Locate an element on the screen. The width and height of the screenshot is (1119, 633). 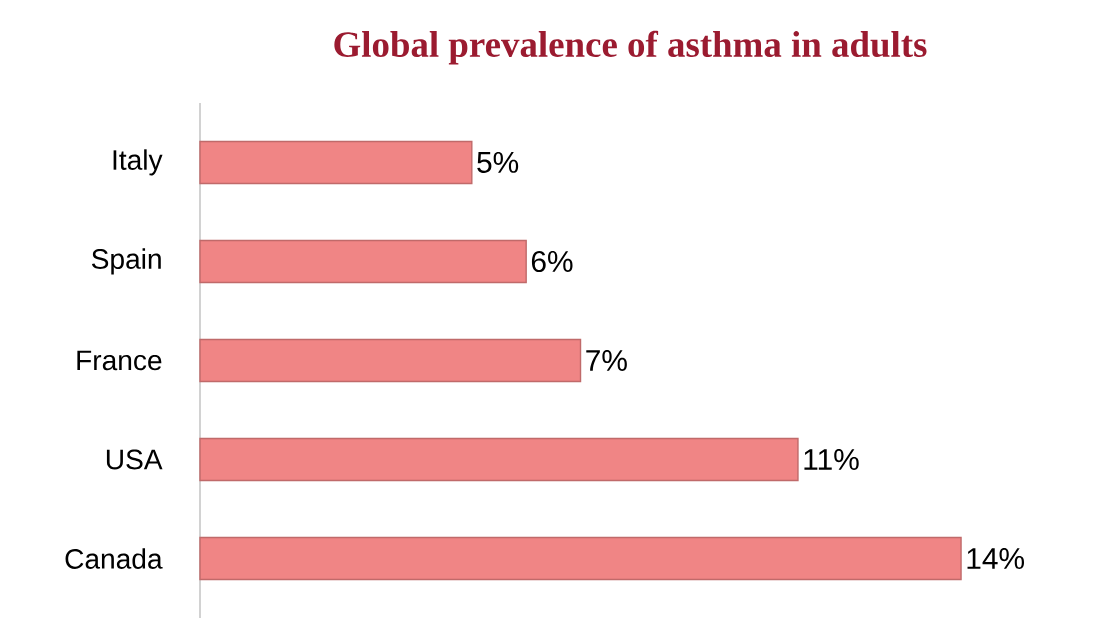
data-label: 6% is located at coordinates (552, 261).